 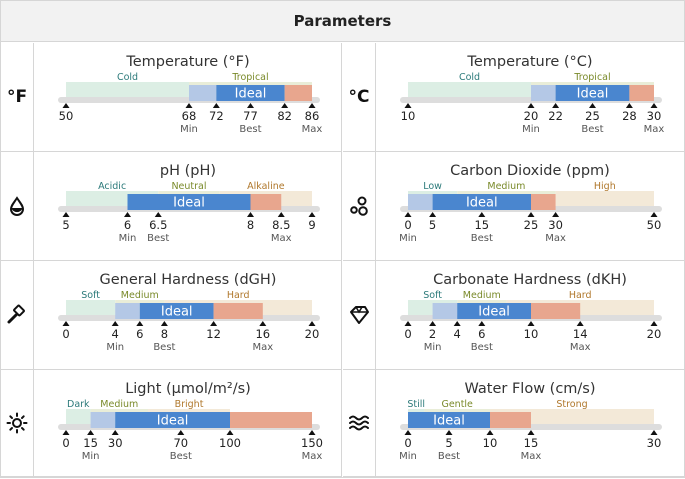 What do you see at coordinates (164, 334) in the screenshot?
I see `tick-label: 8` at bounding box center [164, 334].